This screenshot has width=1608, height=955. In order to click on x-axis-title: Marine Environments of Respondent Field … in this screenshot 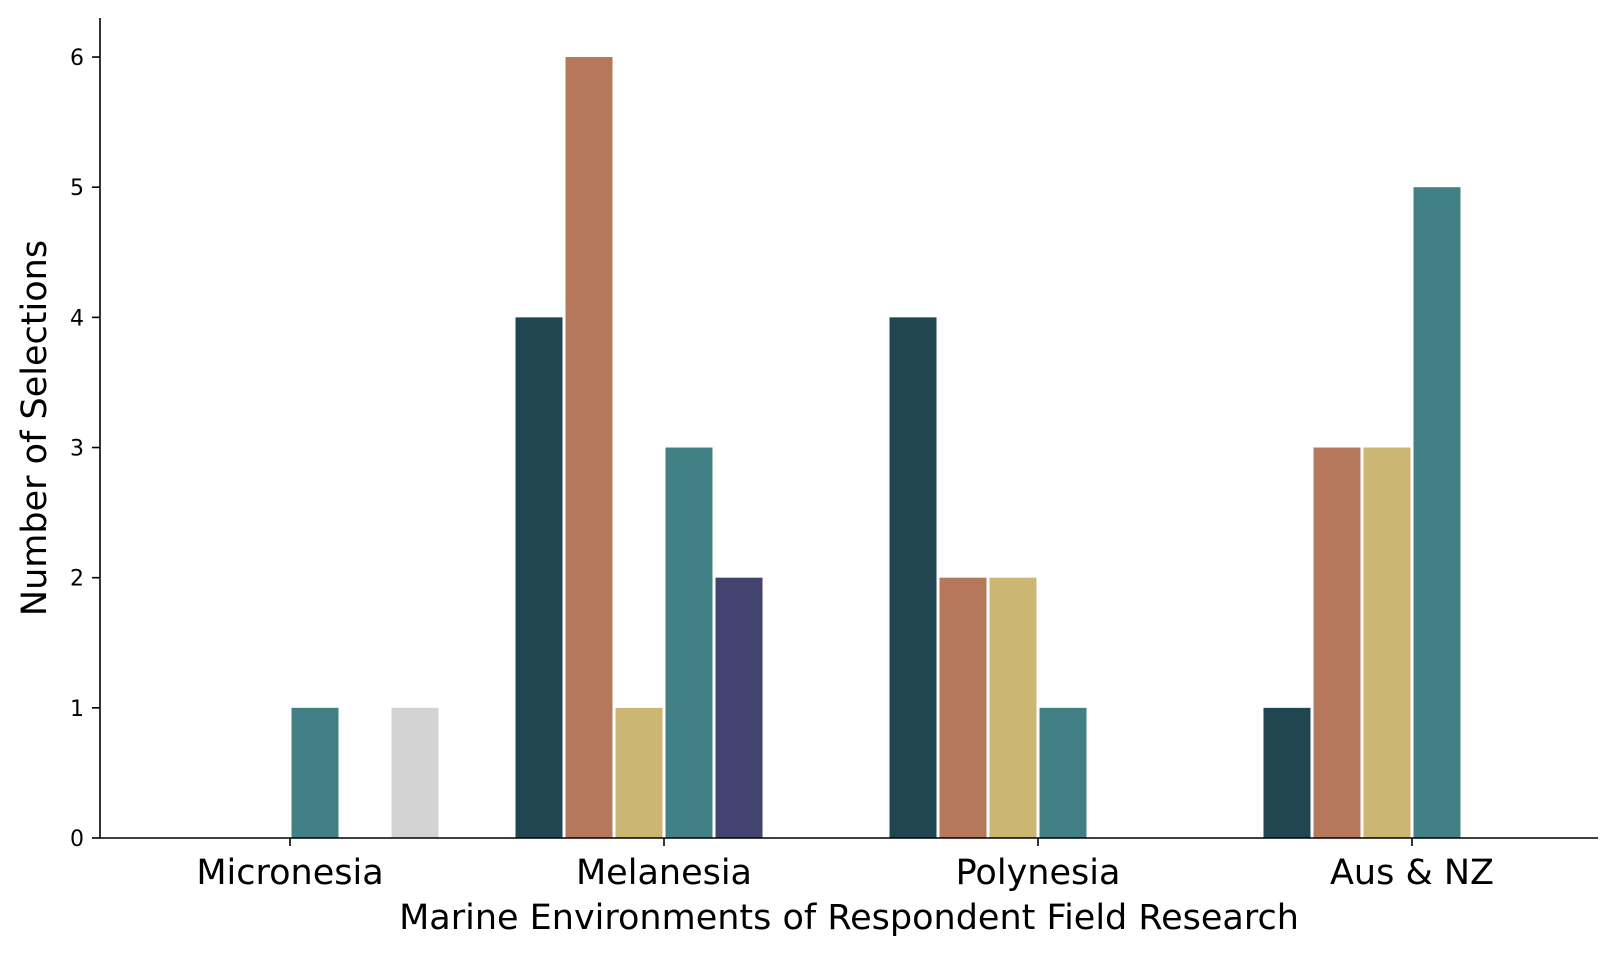, I will do `click(849, 918)`.